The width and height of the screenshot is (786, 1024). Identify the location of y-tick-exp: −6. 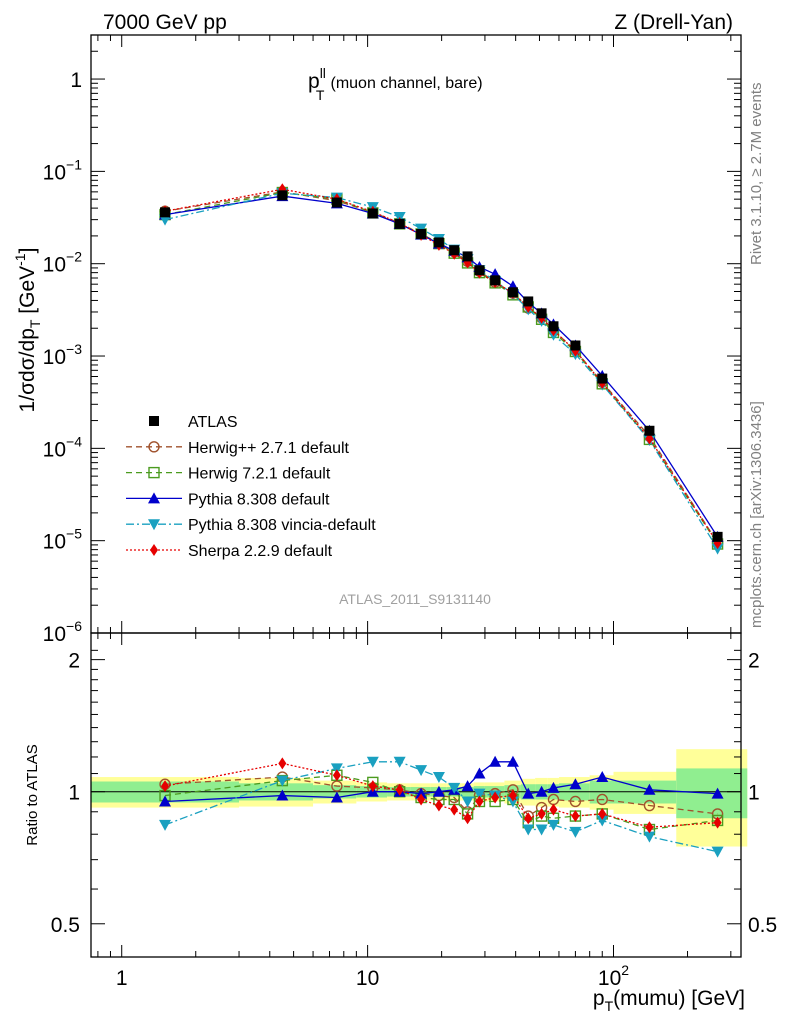
(74, 626).